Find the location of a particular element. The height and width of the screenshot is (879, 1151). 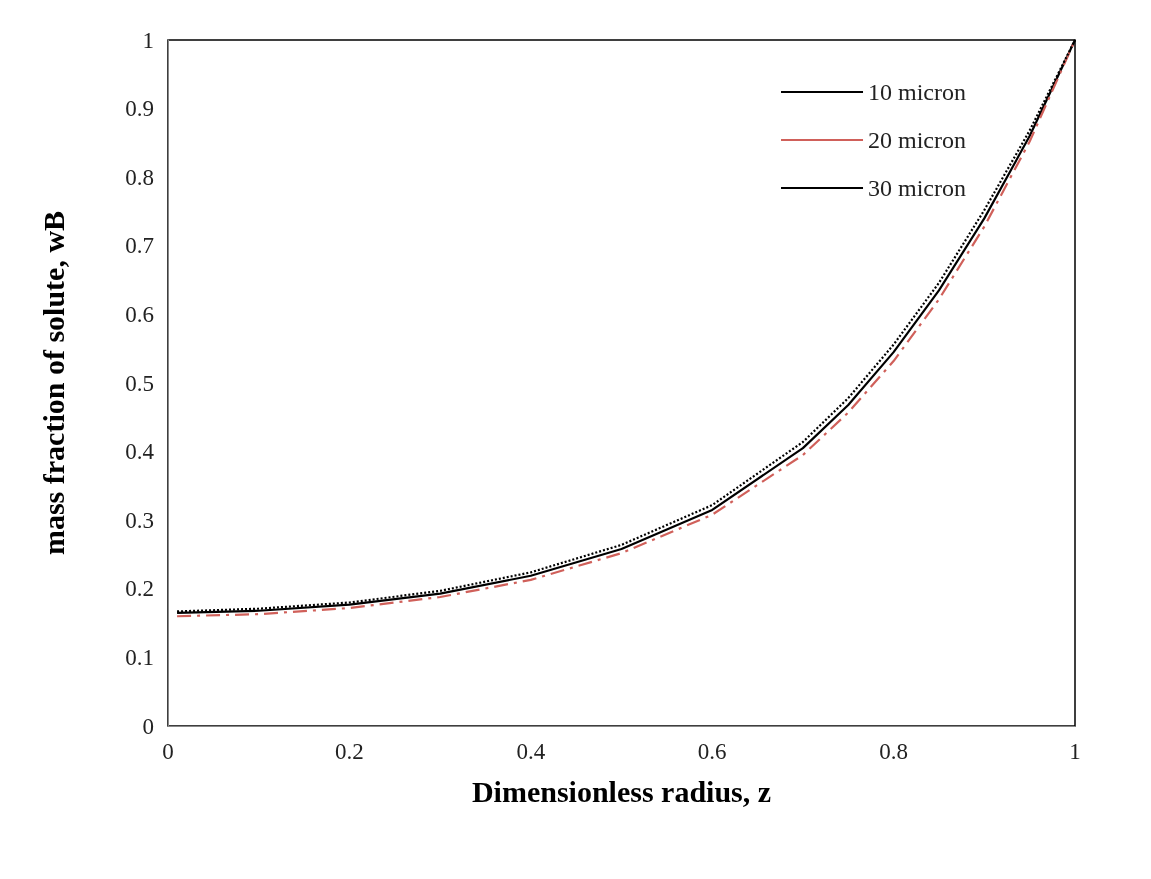

y-tick-label: 0.1 is located at coordinates (139, 657).